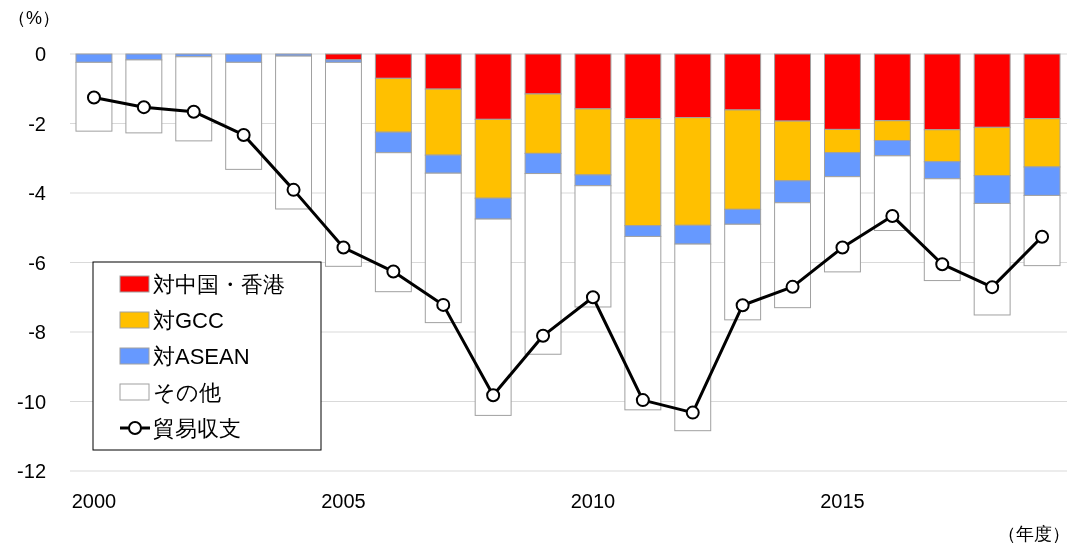 The image size is (1075, 546). What do you see at coordinates (1034, 534) in the screenshot?
I see `x-axis-title: （年度）` at bounding box center [1034, 534].